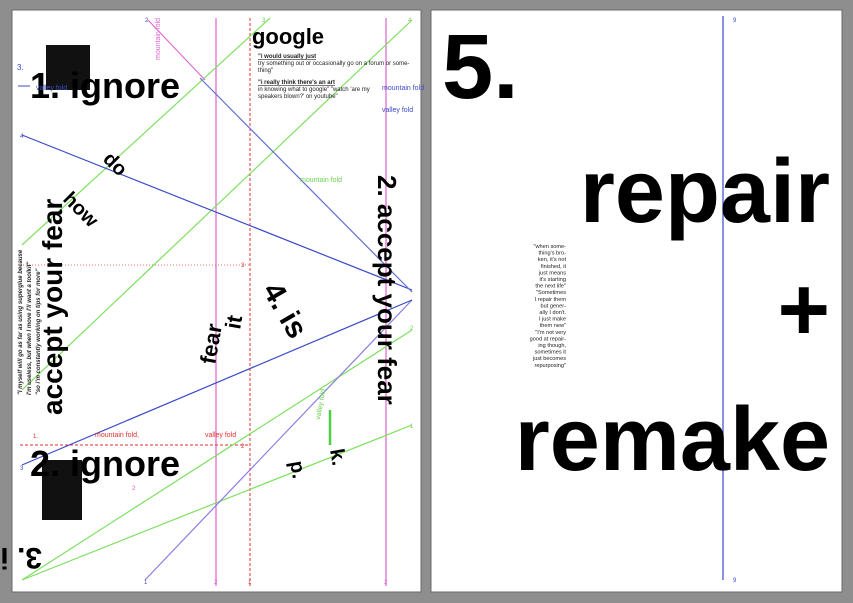 The image size is (853, 603). Describe the element at coordinates (551, 293) in the screenshot. I see `quote-line: "Sometimes` at that location.